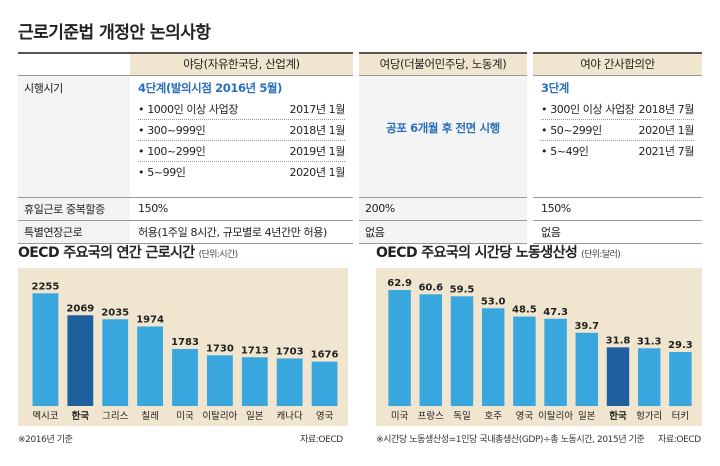  Describe the element at coordinates (114, 33) in the screenshot. I see `page-title: 근로기준법 개정안 논의사항` at that location.